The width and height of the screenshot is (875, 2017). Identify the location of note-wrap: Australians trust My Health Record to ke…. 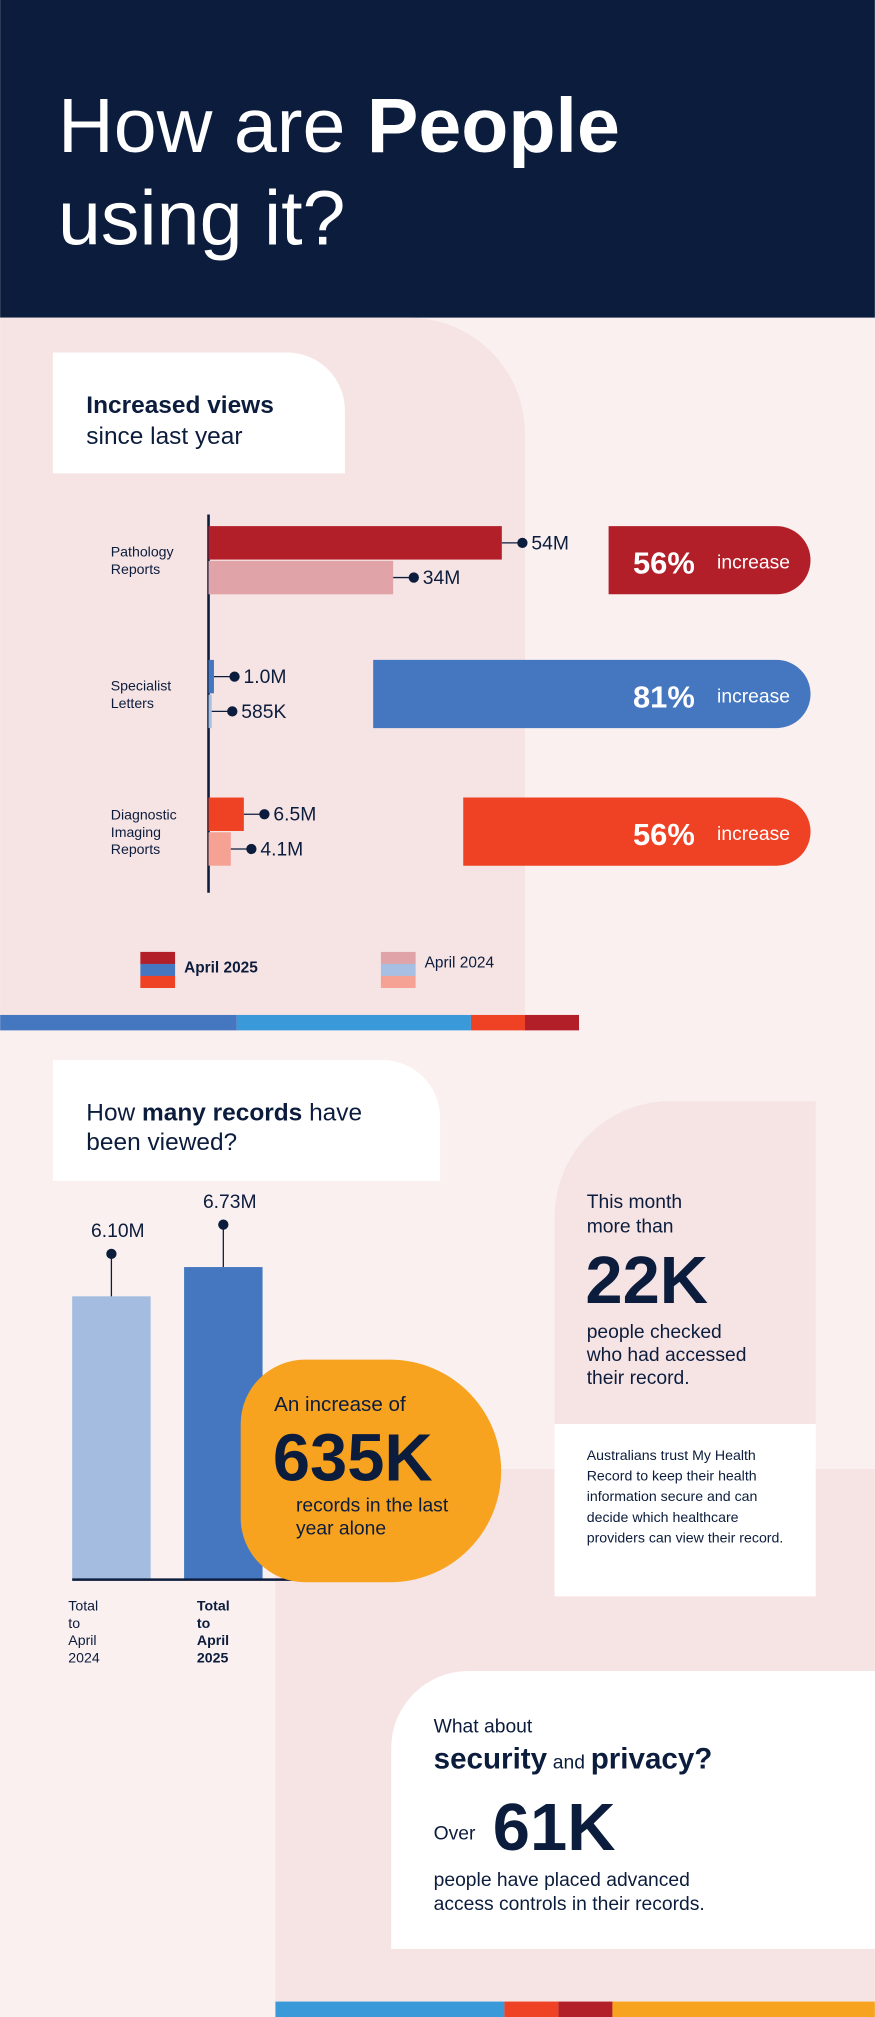
(685, 1497).